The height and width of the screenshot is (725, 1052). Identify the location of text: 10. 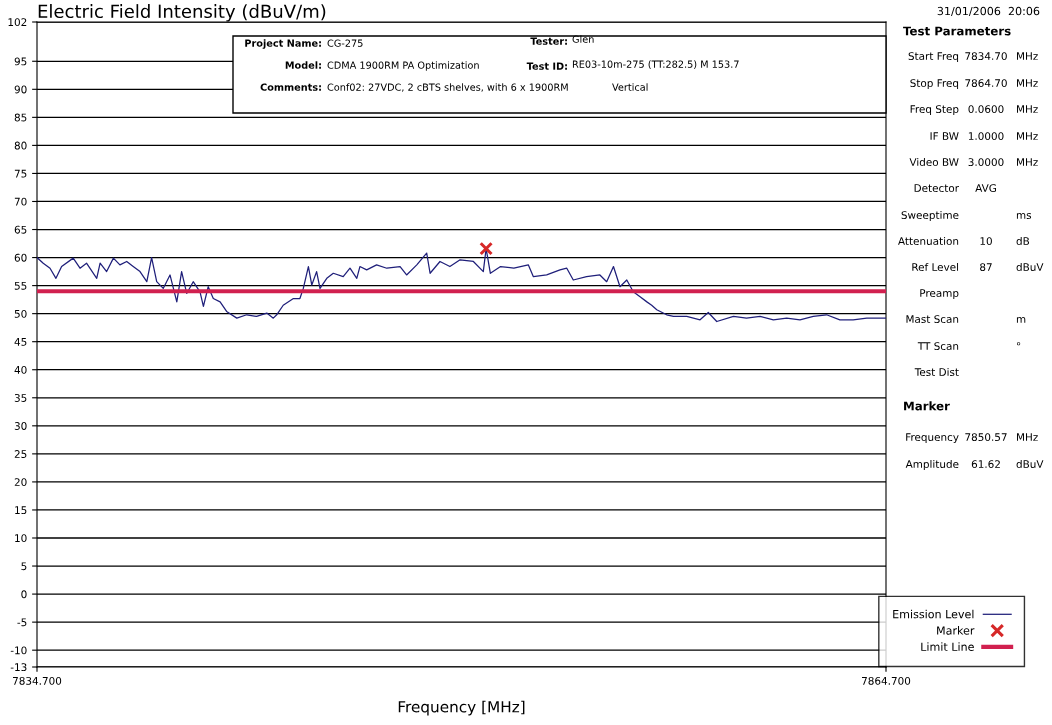
(986, 241).